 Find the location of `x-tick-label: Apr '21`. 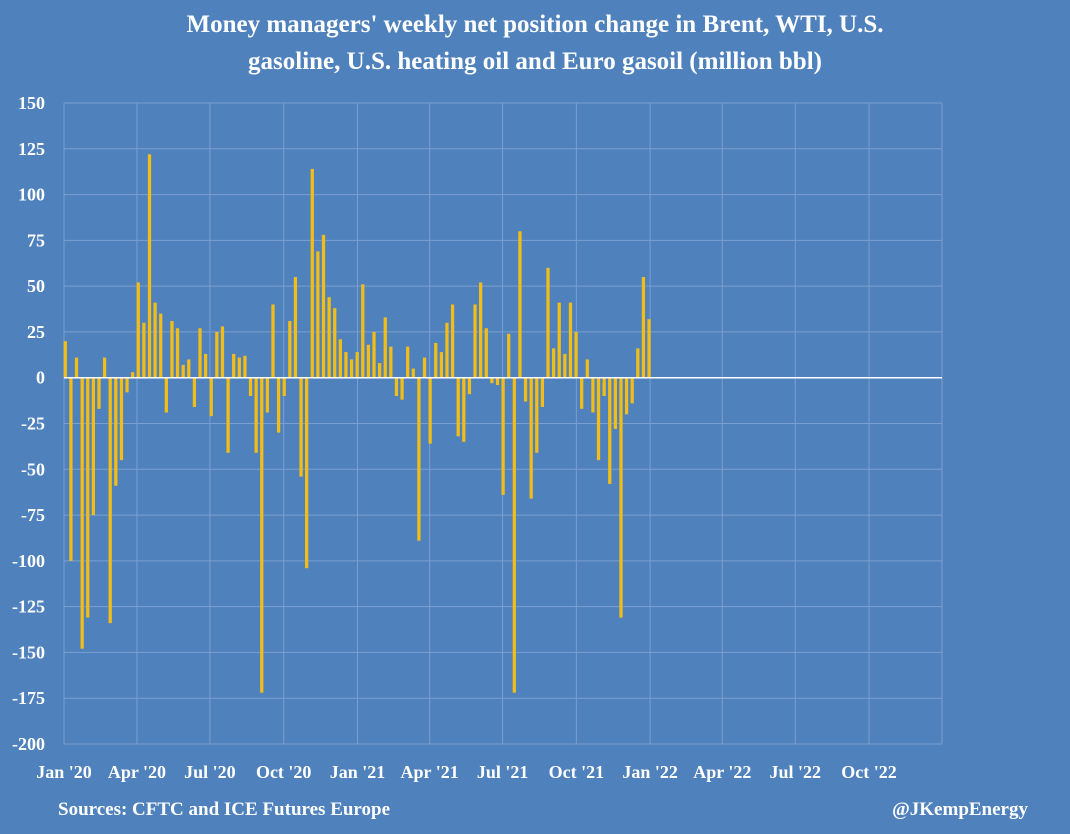

x-tick-label: Apr '21 is located at coordinates (430, 772).